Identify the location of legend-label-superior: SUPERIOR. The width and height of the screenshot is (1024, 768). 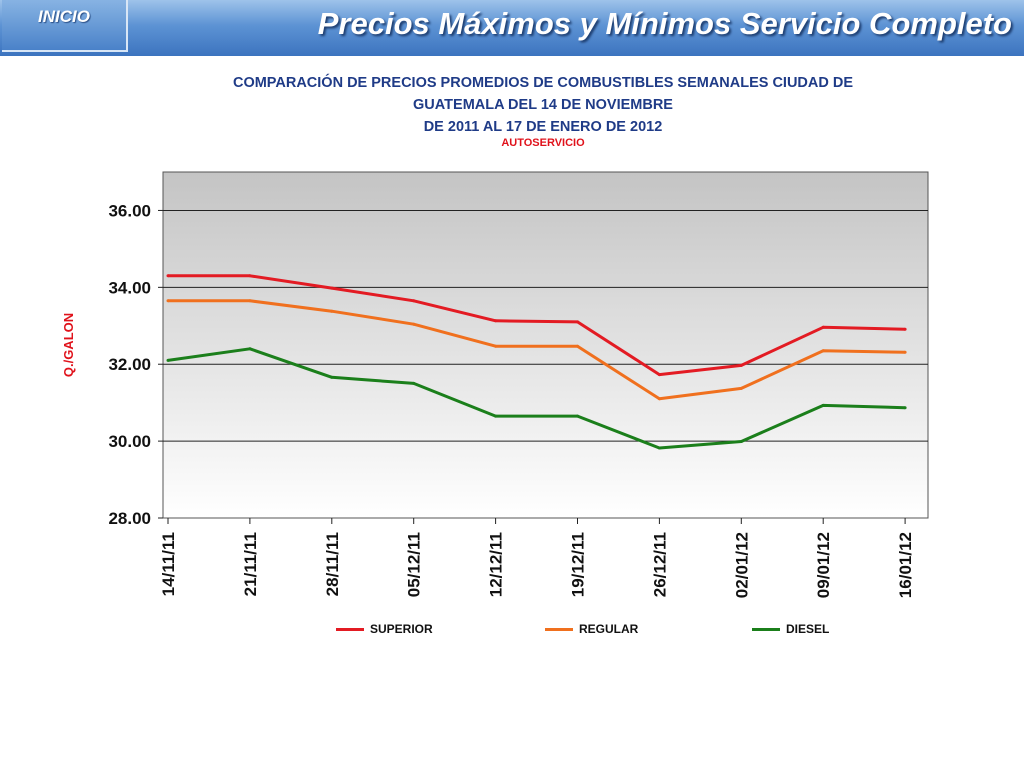
(401, 629).